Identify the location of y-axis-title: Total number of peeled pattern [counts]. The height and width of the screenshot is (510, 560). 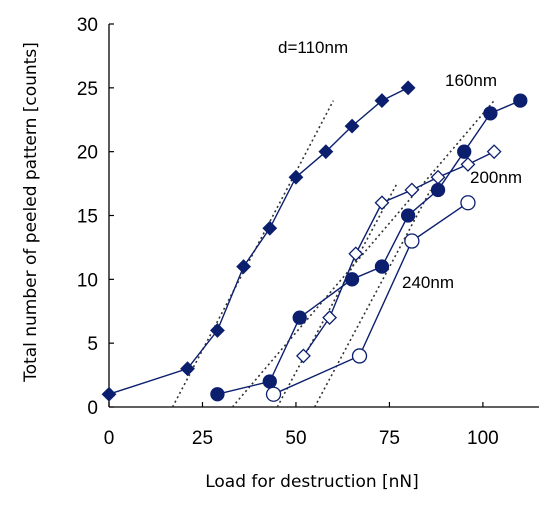
(31, 212).